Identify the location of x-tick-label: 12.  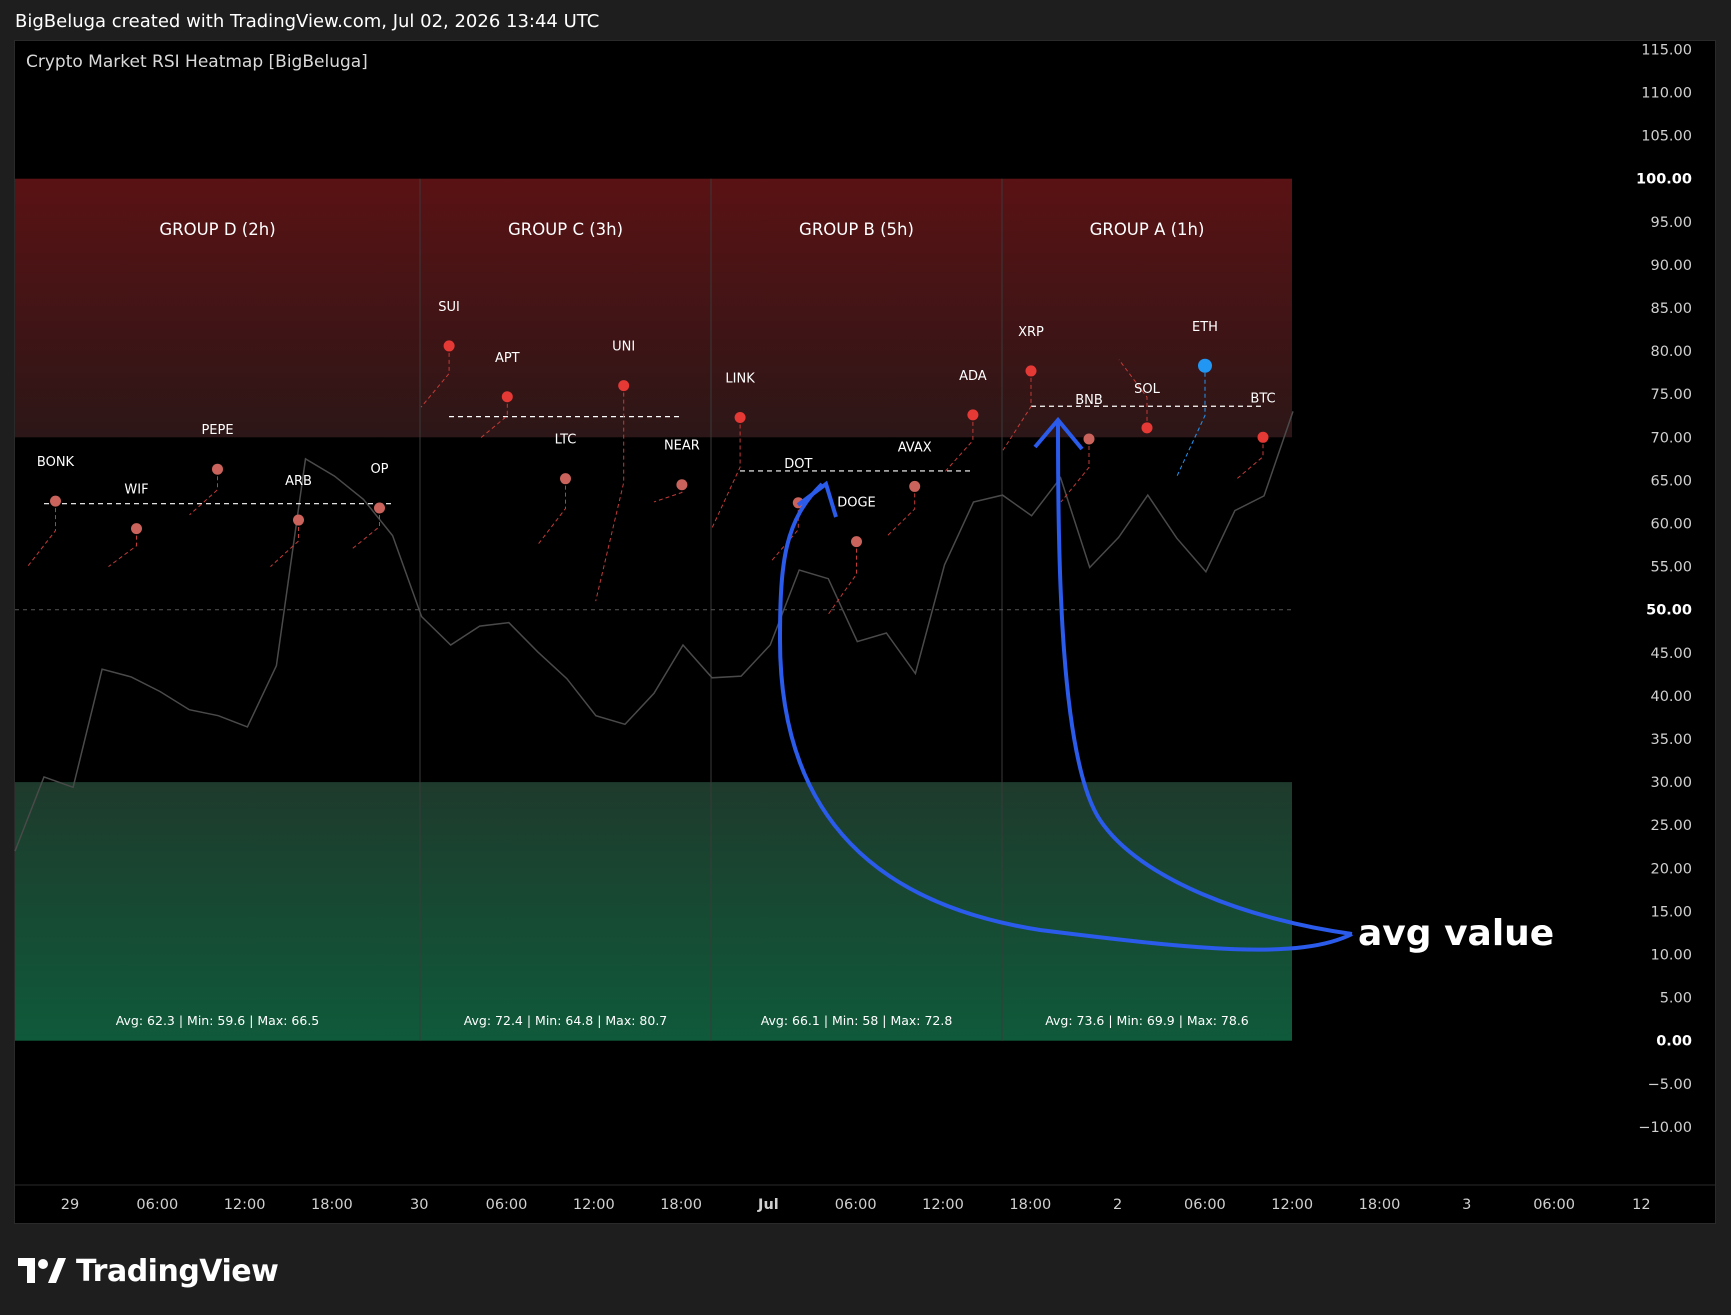
(1641, 1205).